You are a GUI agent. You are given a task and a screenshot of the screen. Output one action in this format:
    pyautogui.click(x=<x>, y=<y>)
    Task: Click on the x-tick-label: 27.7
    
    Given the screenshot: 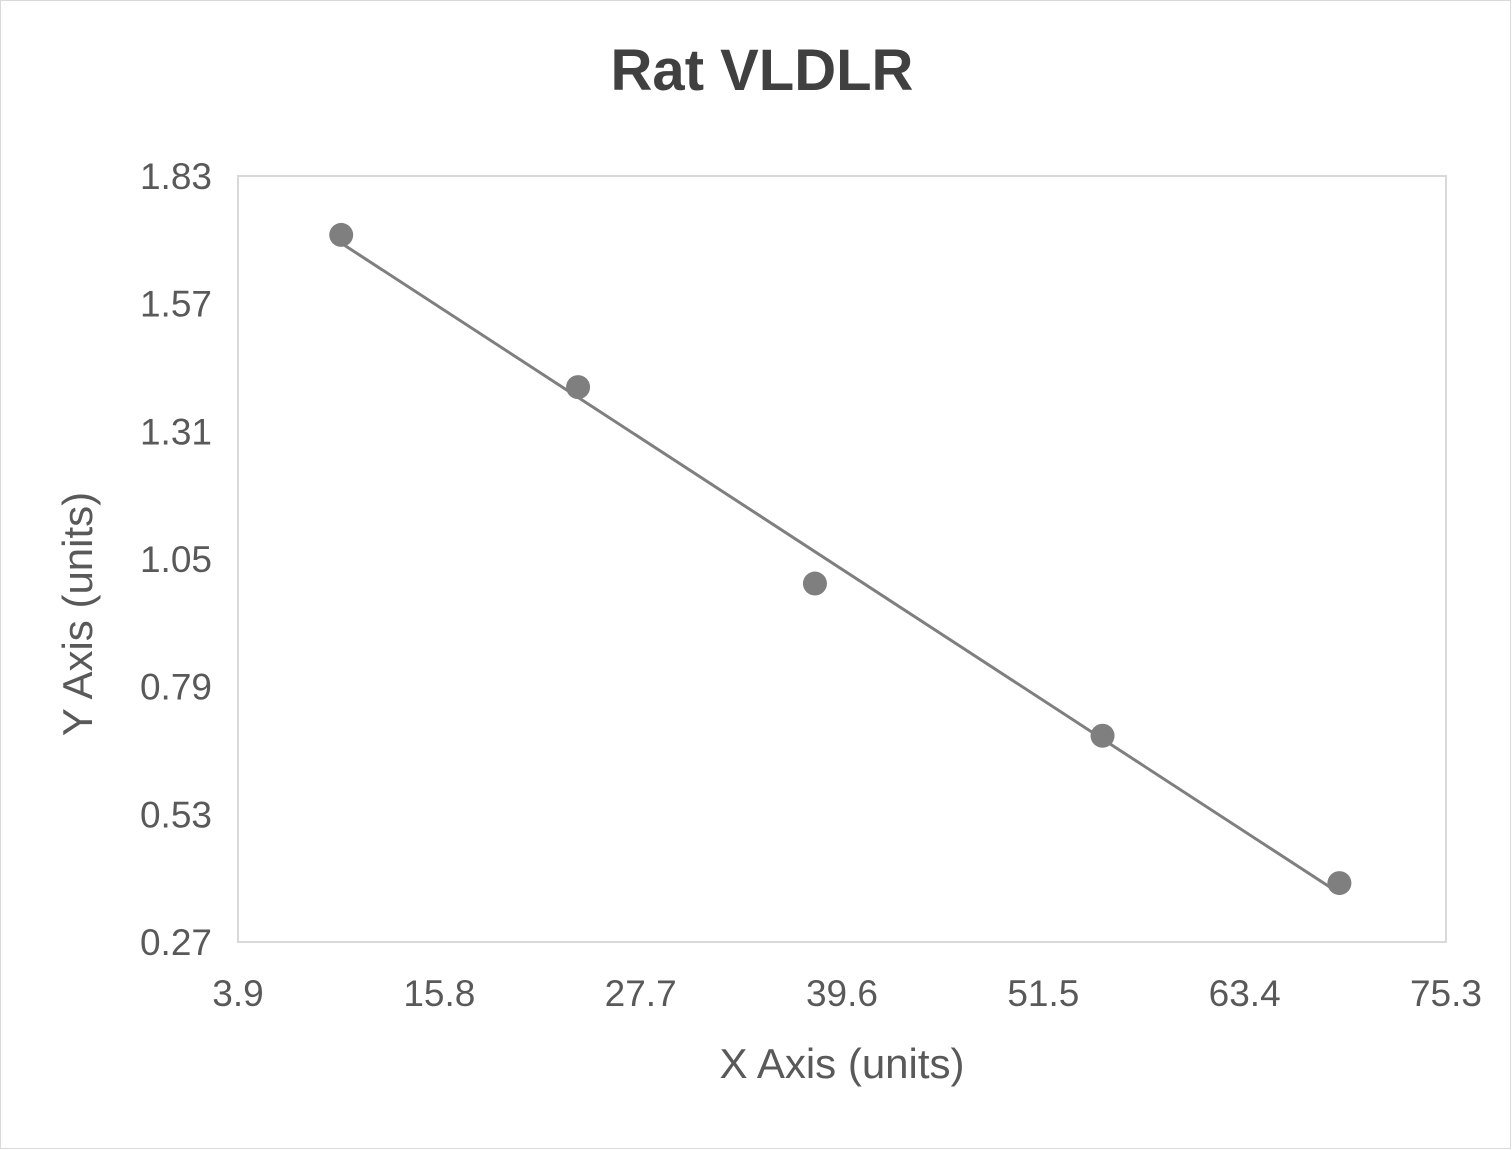 What is the action you would take?
    pyautogui.click(x=641, y=993)
    